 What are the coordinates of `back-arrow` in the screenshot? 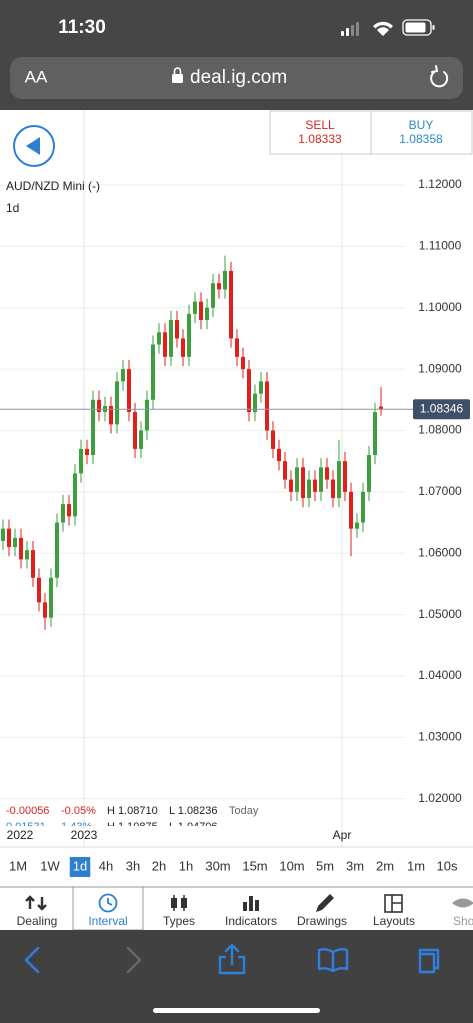 It's located at (33, 146).